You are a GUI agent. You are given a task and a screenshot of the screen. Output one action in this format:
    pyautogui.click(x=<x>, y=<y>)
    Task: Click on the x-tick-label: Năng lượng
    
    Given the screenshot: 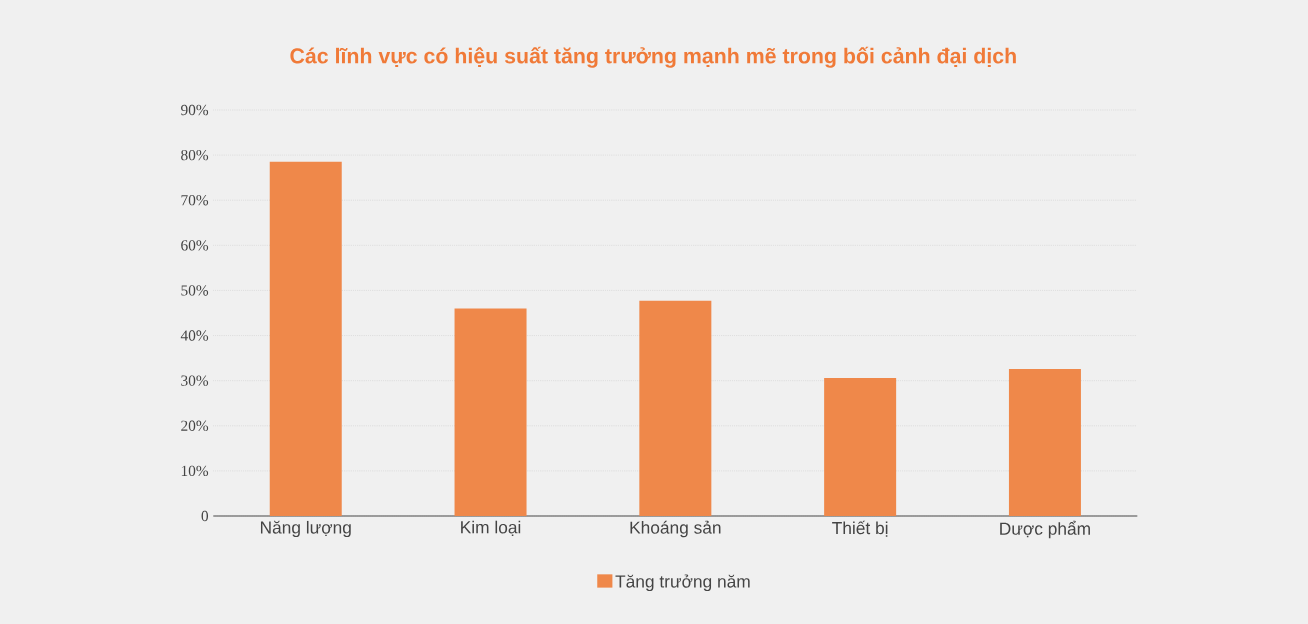 What is the action you would take?
    pyautogui.click(x=305, y=529)
    